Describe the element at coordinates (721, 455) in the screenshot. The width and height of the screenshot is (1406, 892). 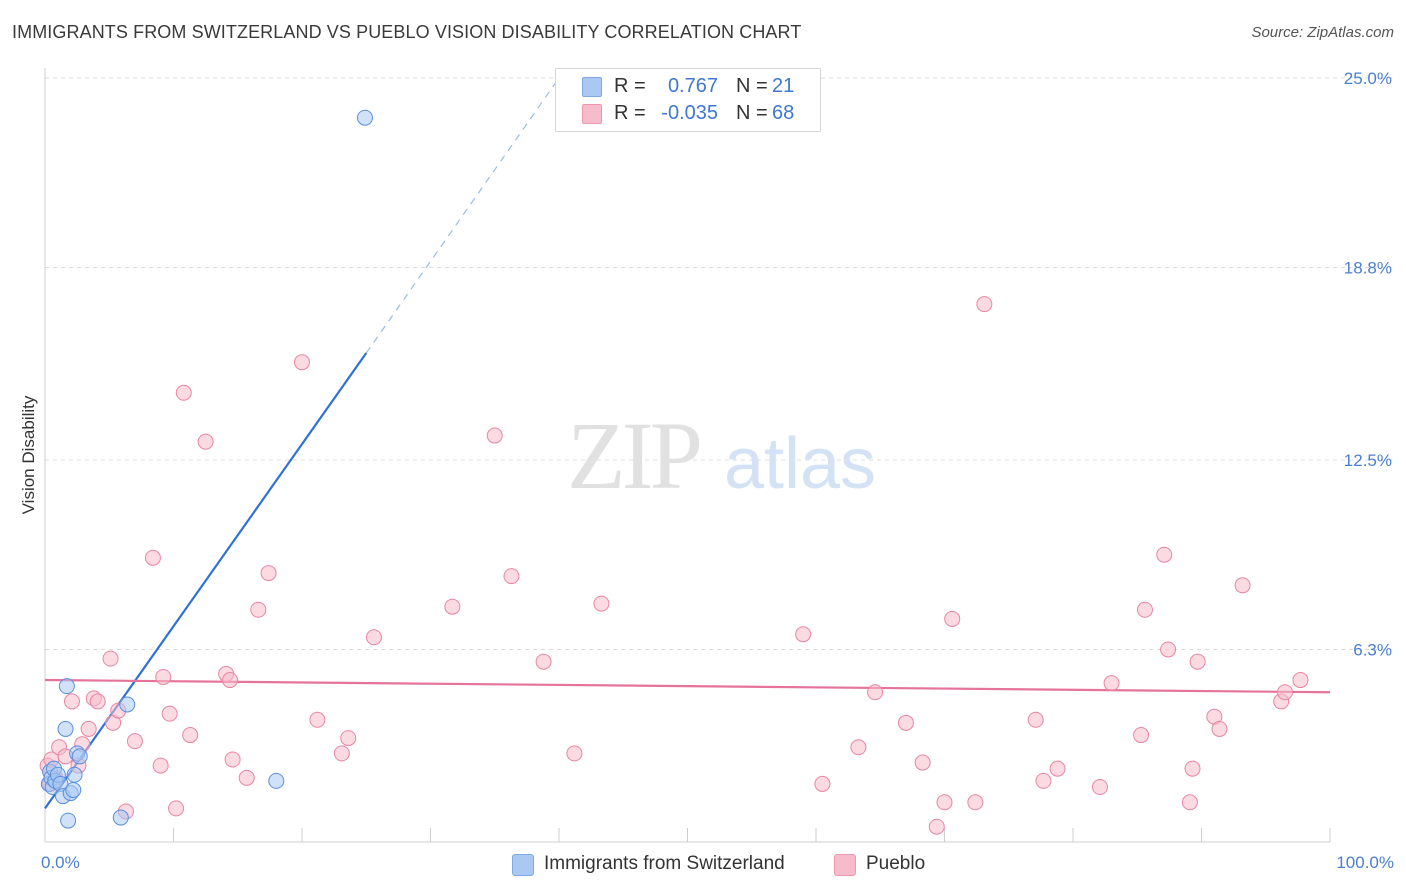
I see `watermark: ZIP atlas` at that location.